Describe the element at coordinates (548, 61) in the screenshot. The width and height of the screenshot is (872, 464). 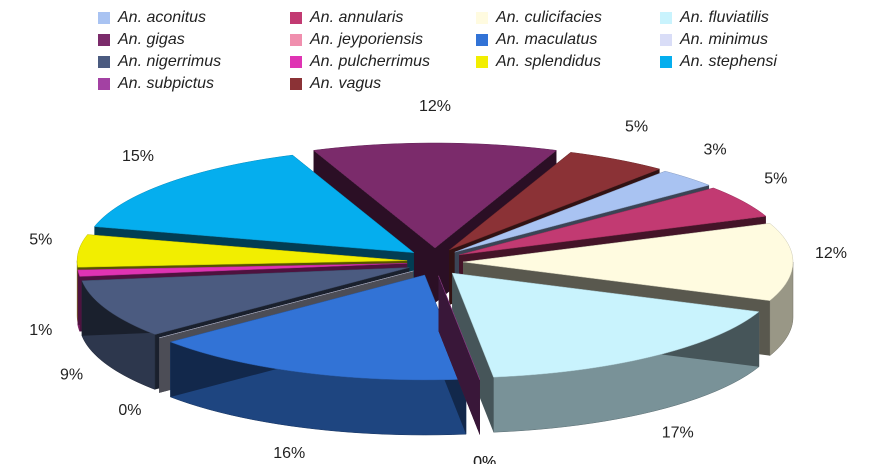
I see `legend-label: An. splendidus` at that location.